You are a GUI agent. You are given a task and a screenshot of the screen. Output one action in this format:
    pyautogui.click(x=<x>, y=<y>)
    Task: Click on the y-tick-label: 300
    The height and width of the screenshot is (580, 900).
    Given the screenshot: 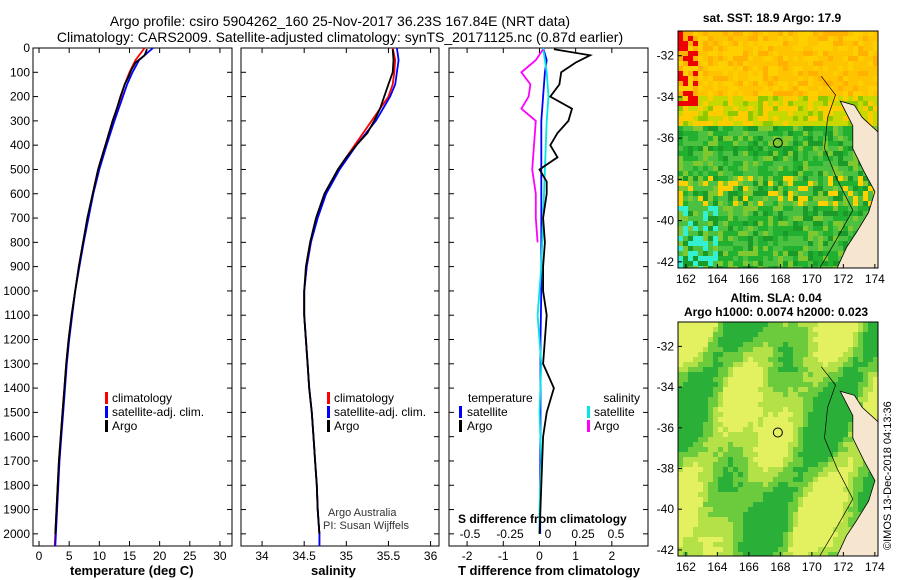 What is the action you would take?
    pyautogui.click(x=20, y=121)
    